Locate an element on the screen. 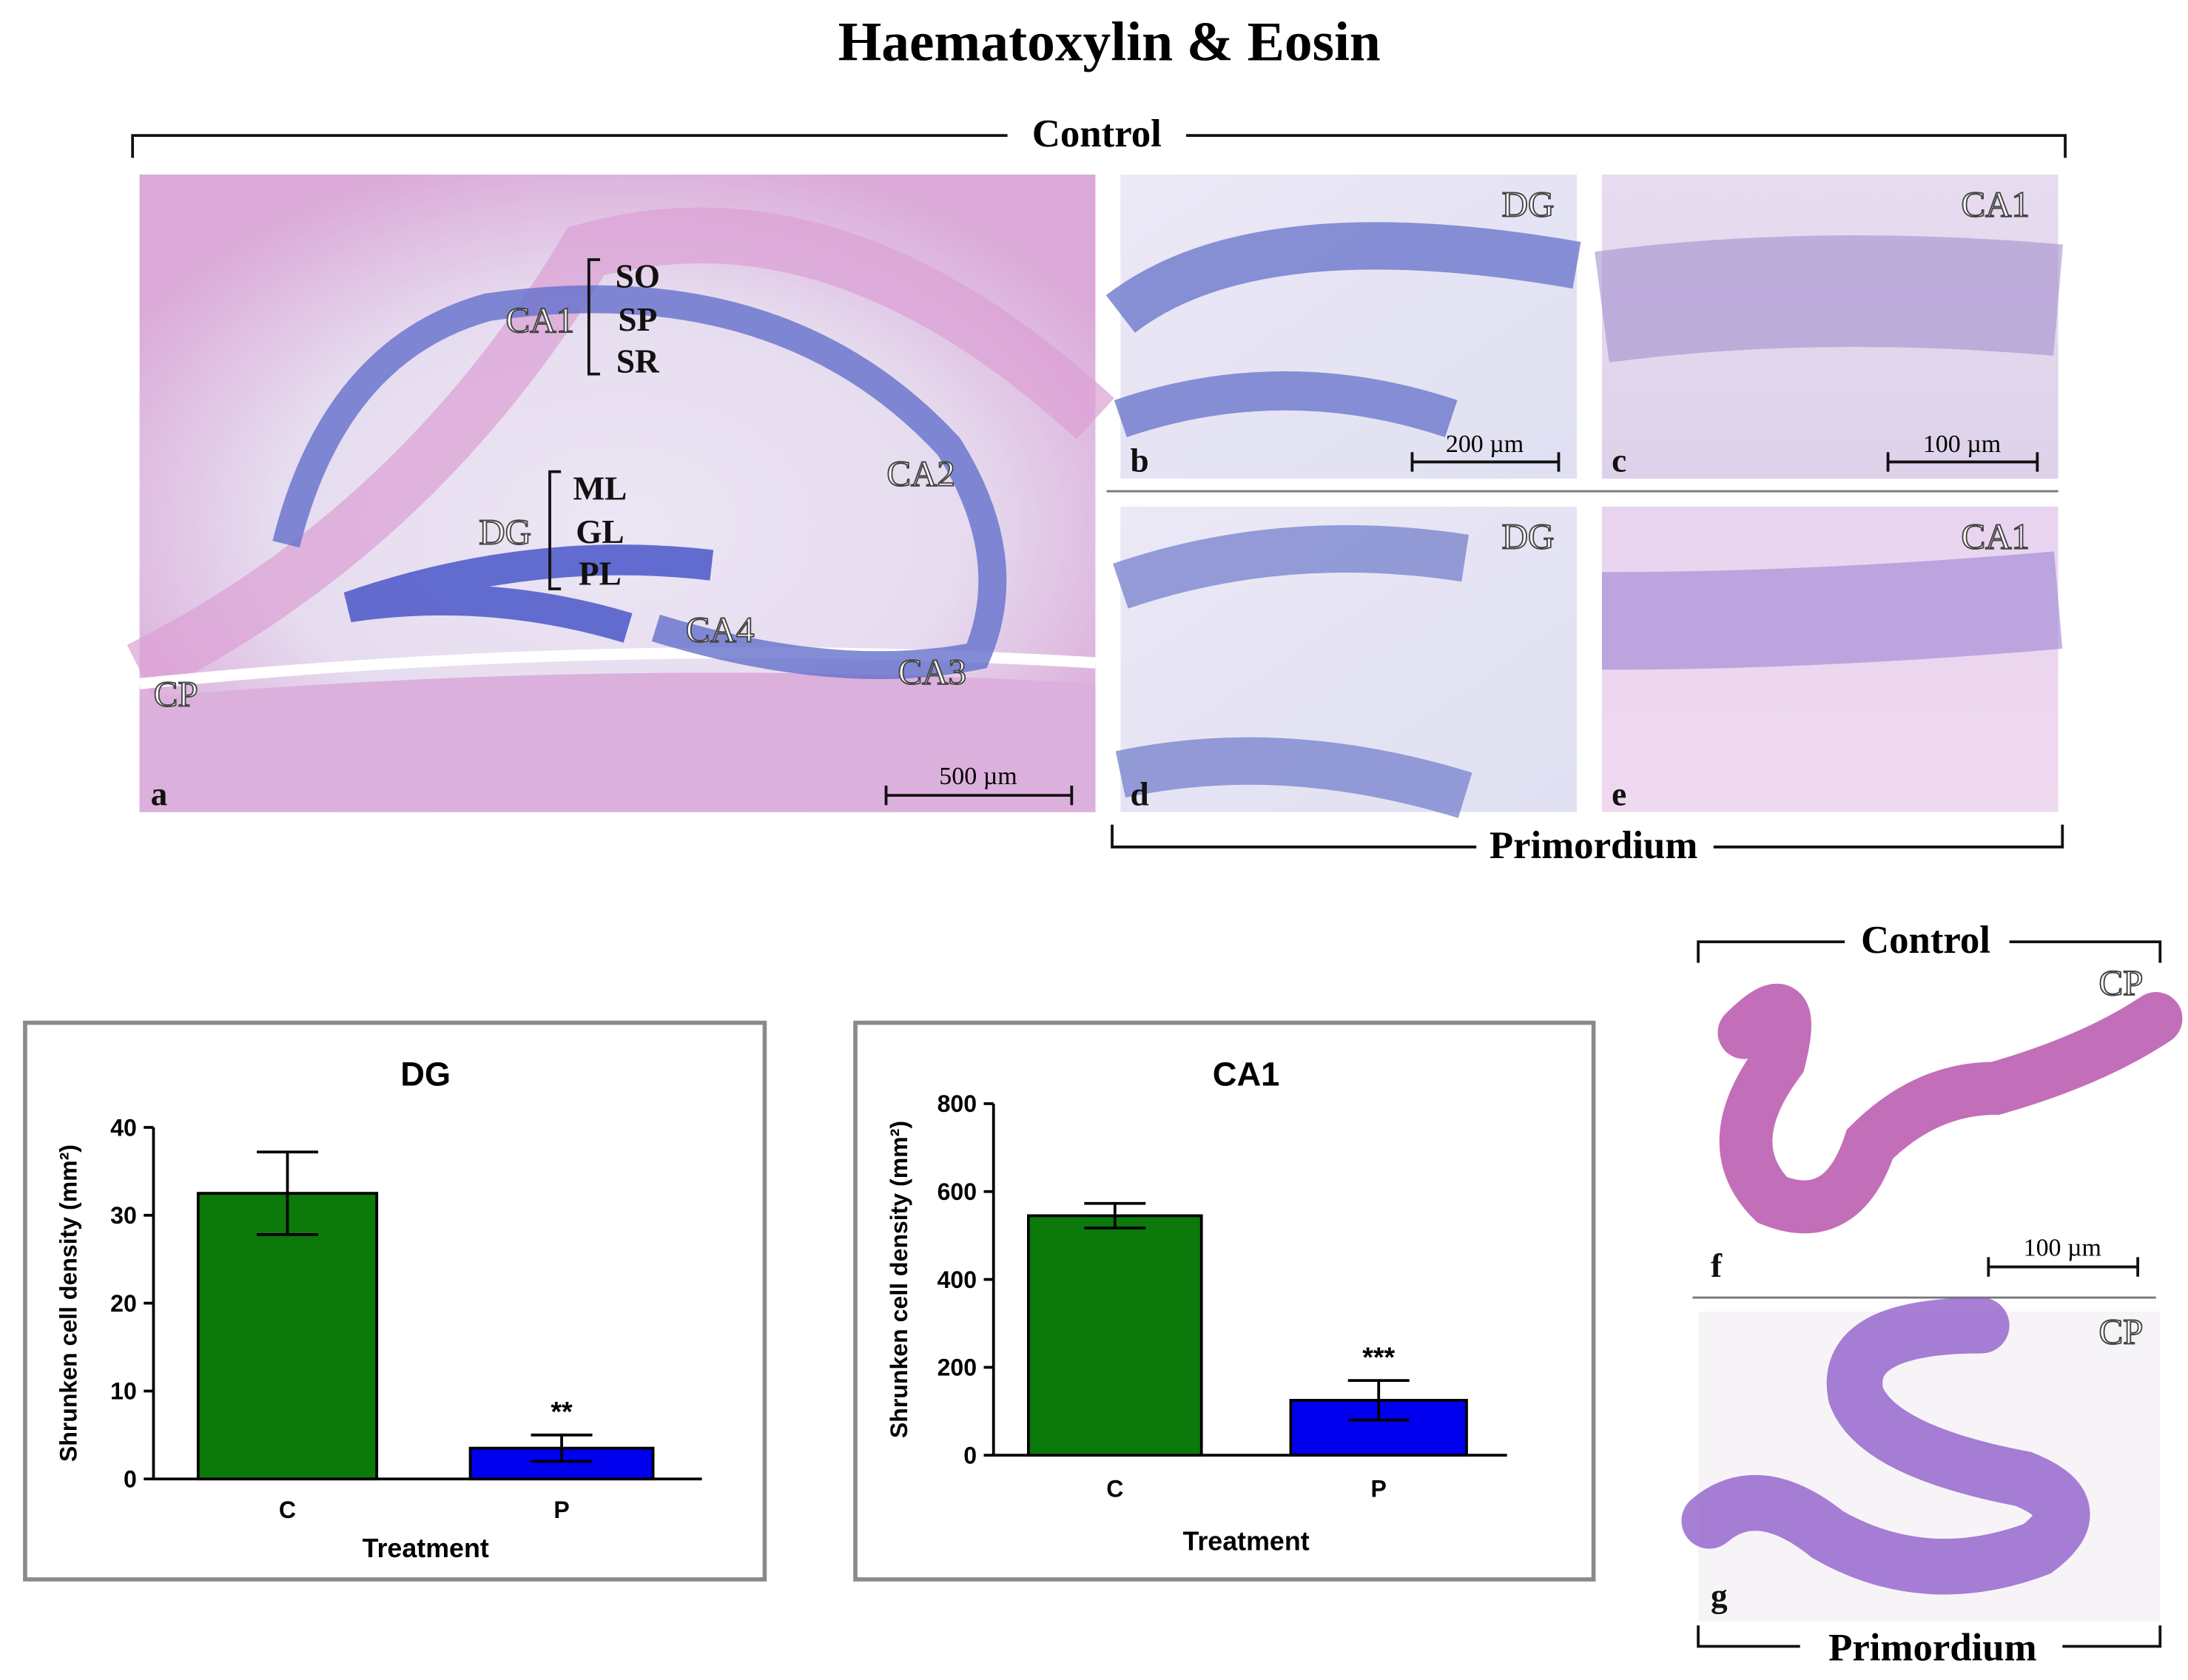 The width and height of the screenshot is (2188, 1680). panel-f: CP f 100 µm is located at coordinates (1947, 1123).